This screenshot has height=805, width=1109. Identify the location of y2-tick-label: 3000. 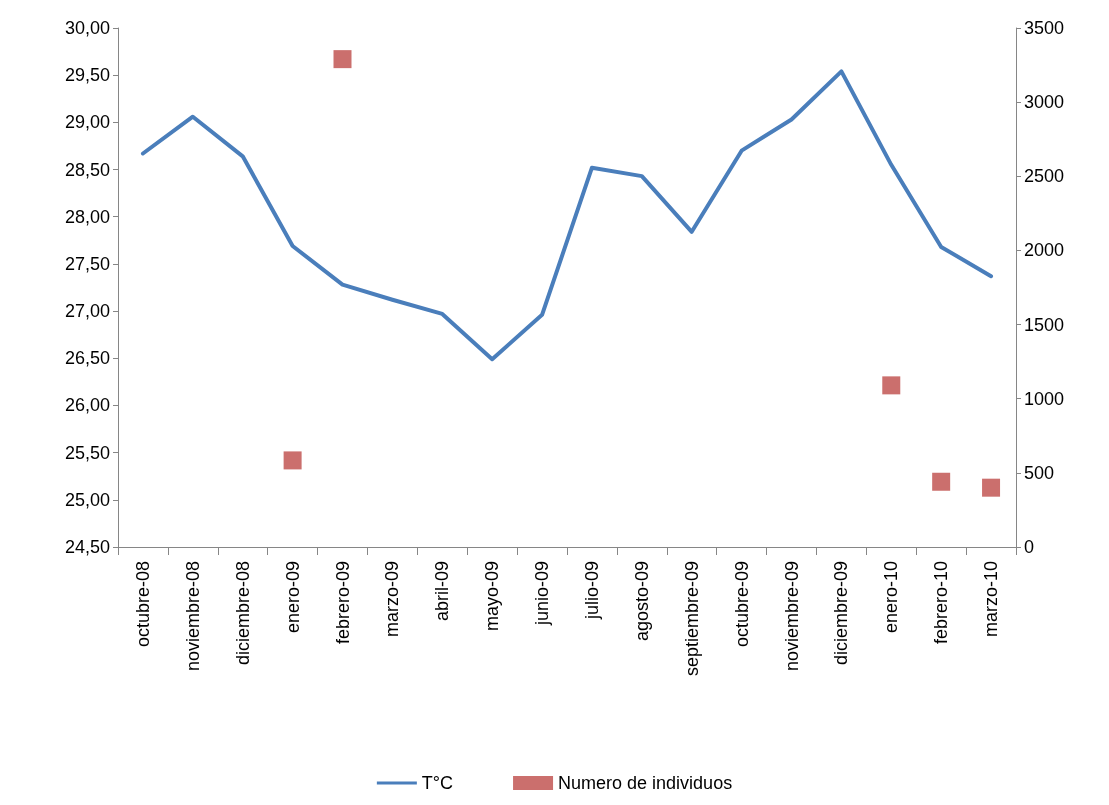
(1044, 102).